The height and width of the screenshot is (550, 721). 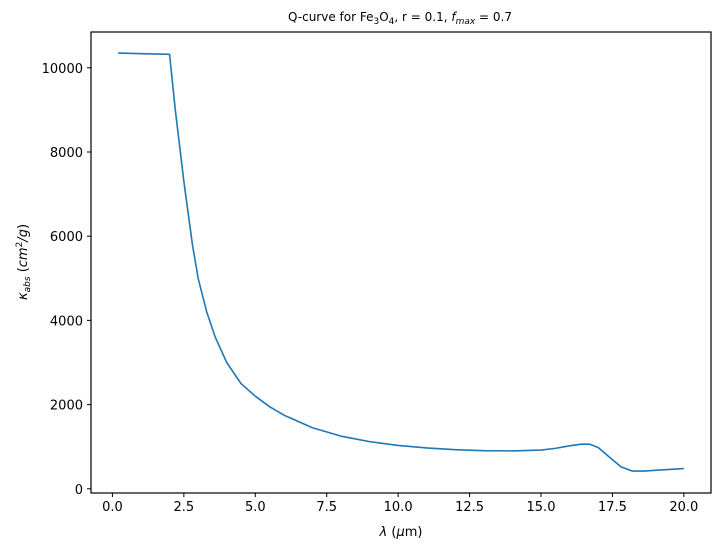 I want to click on x-tick-label: 7.5, so click(x=326, y=507).